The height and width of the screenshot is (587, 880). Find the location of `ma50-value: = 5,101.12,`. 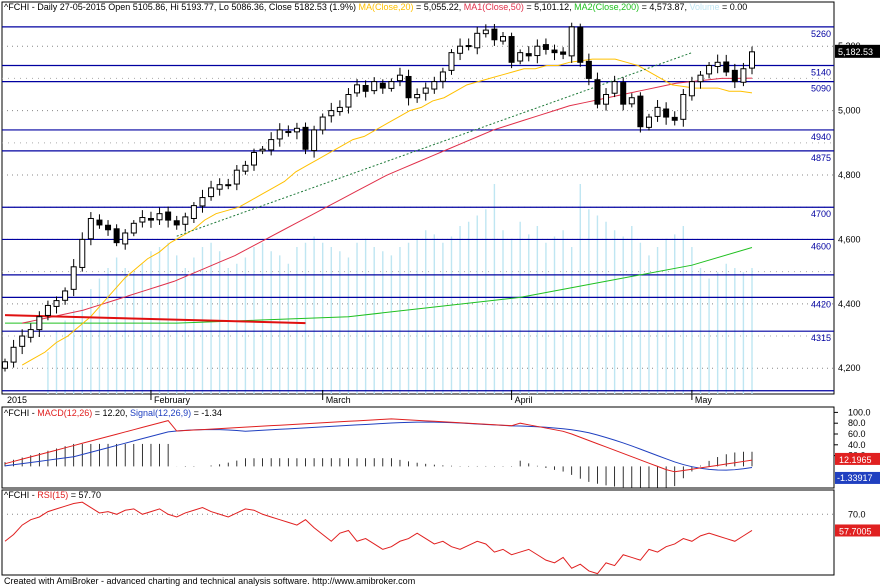

ma50-value: = 5,101.12, is located at coordinates (548, 7).